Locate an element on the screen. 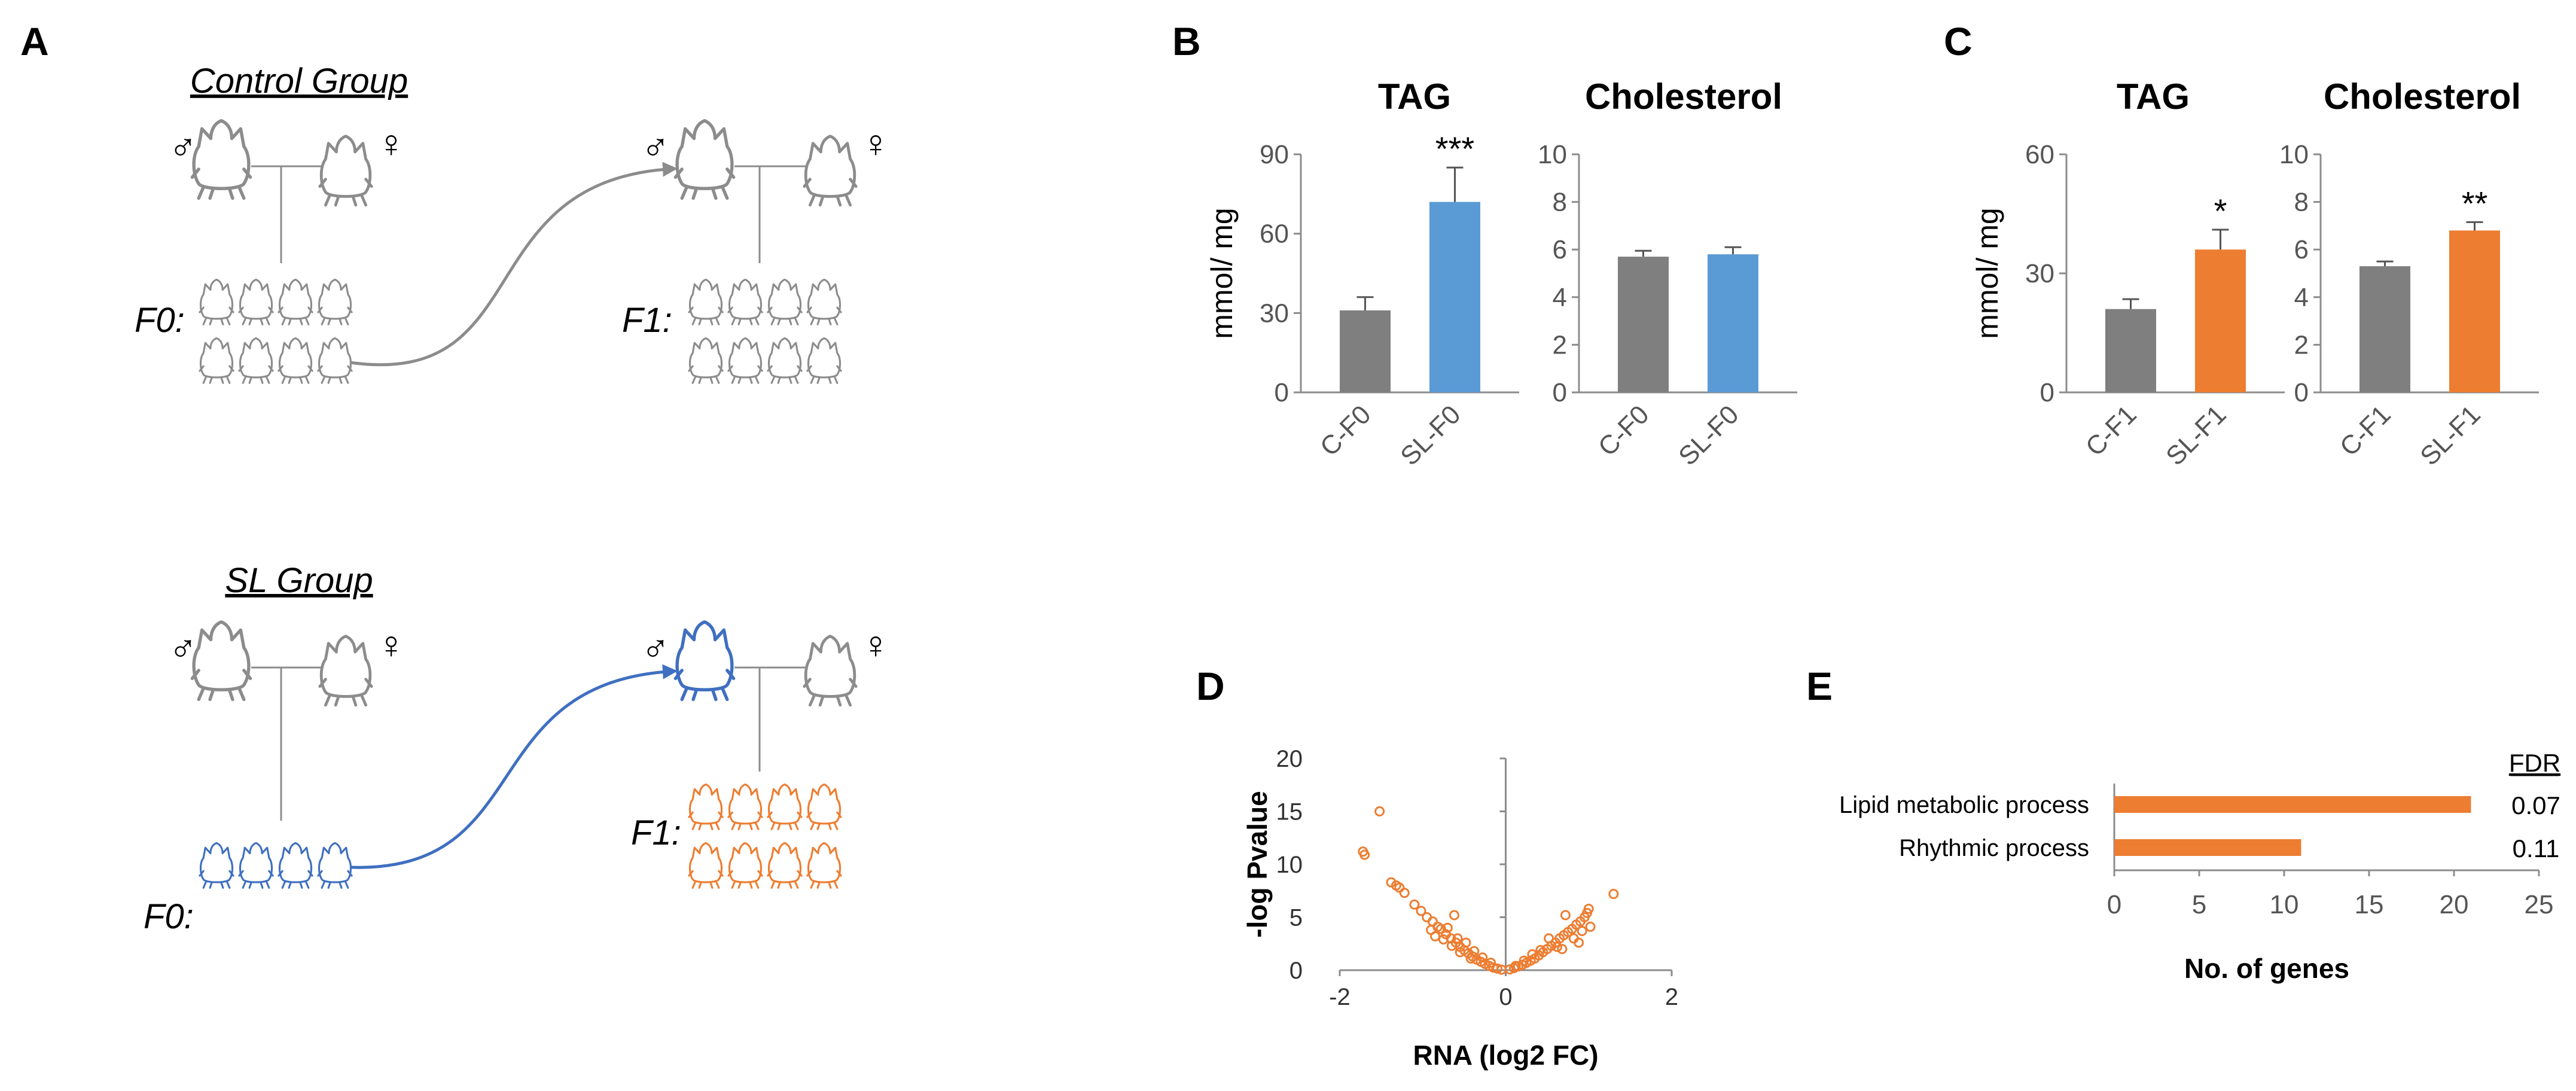 The height and width of the screenshot is (1091, 2576). chart-c-cholesterol: Cholesterol 0 2 4 6 8 10 C-F1 ** SL-F1 is located at coordinates (2409, 274).